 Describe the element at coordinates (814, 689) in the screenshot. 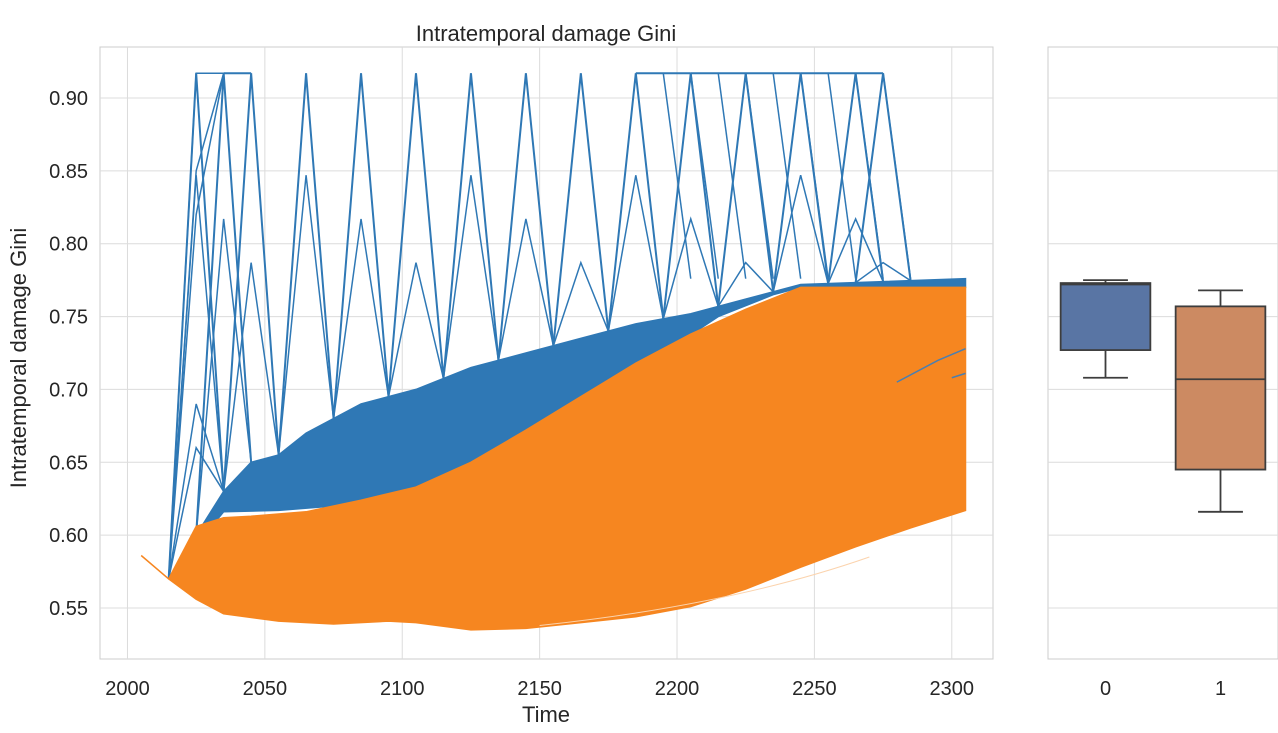

I see `x-tick-label: 2250` at that location.